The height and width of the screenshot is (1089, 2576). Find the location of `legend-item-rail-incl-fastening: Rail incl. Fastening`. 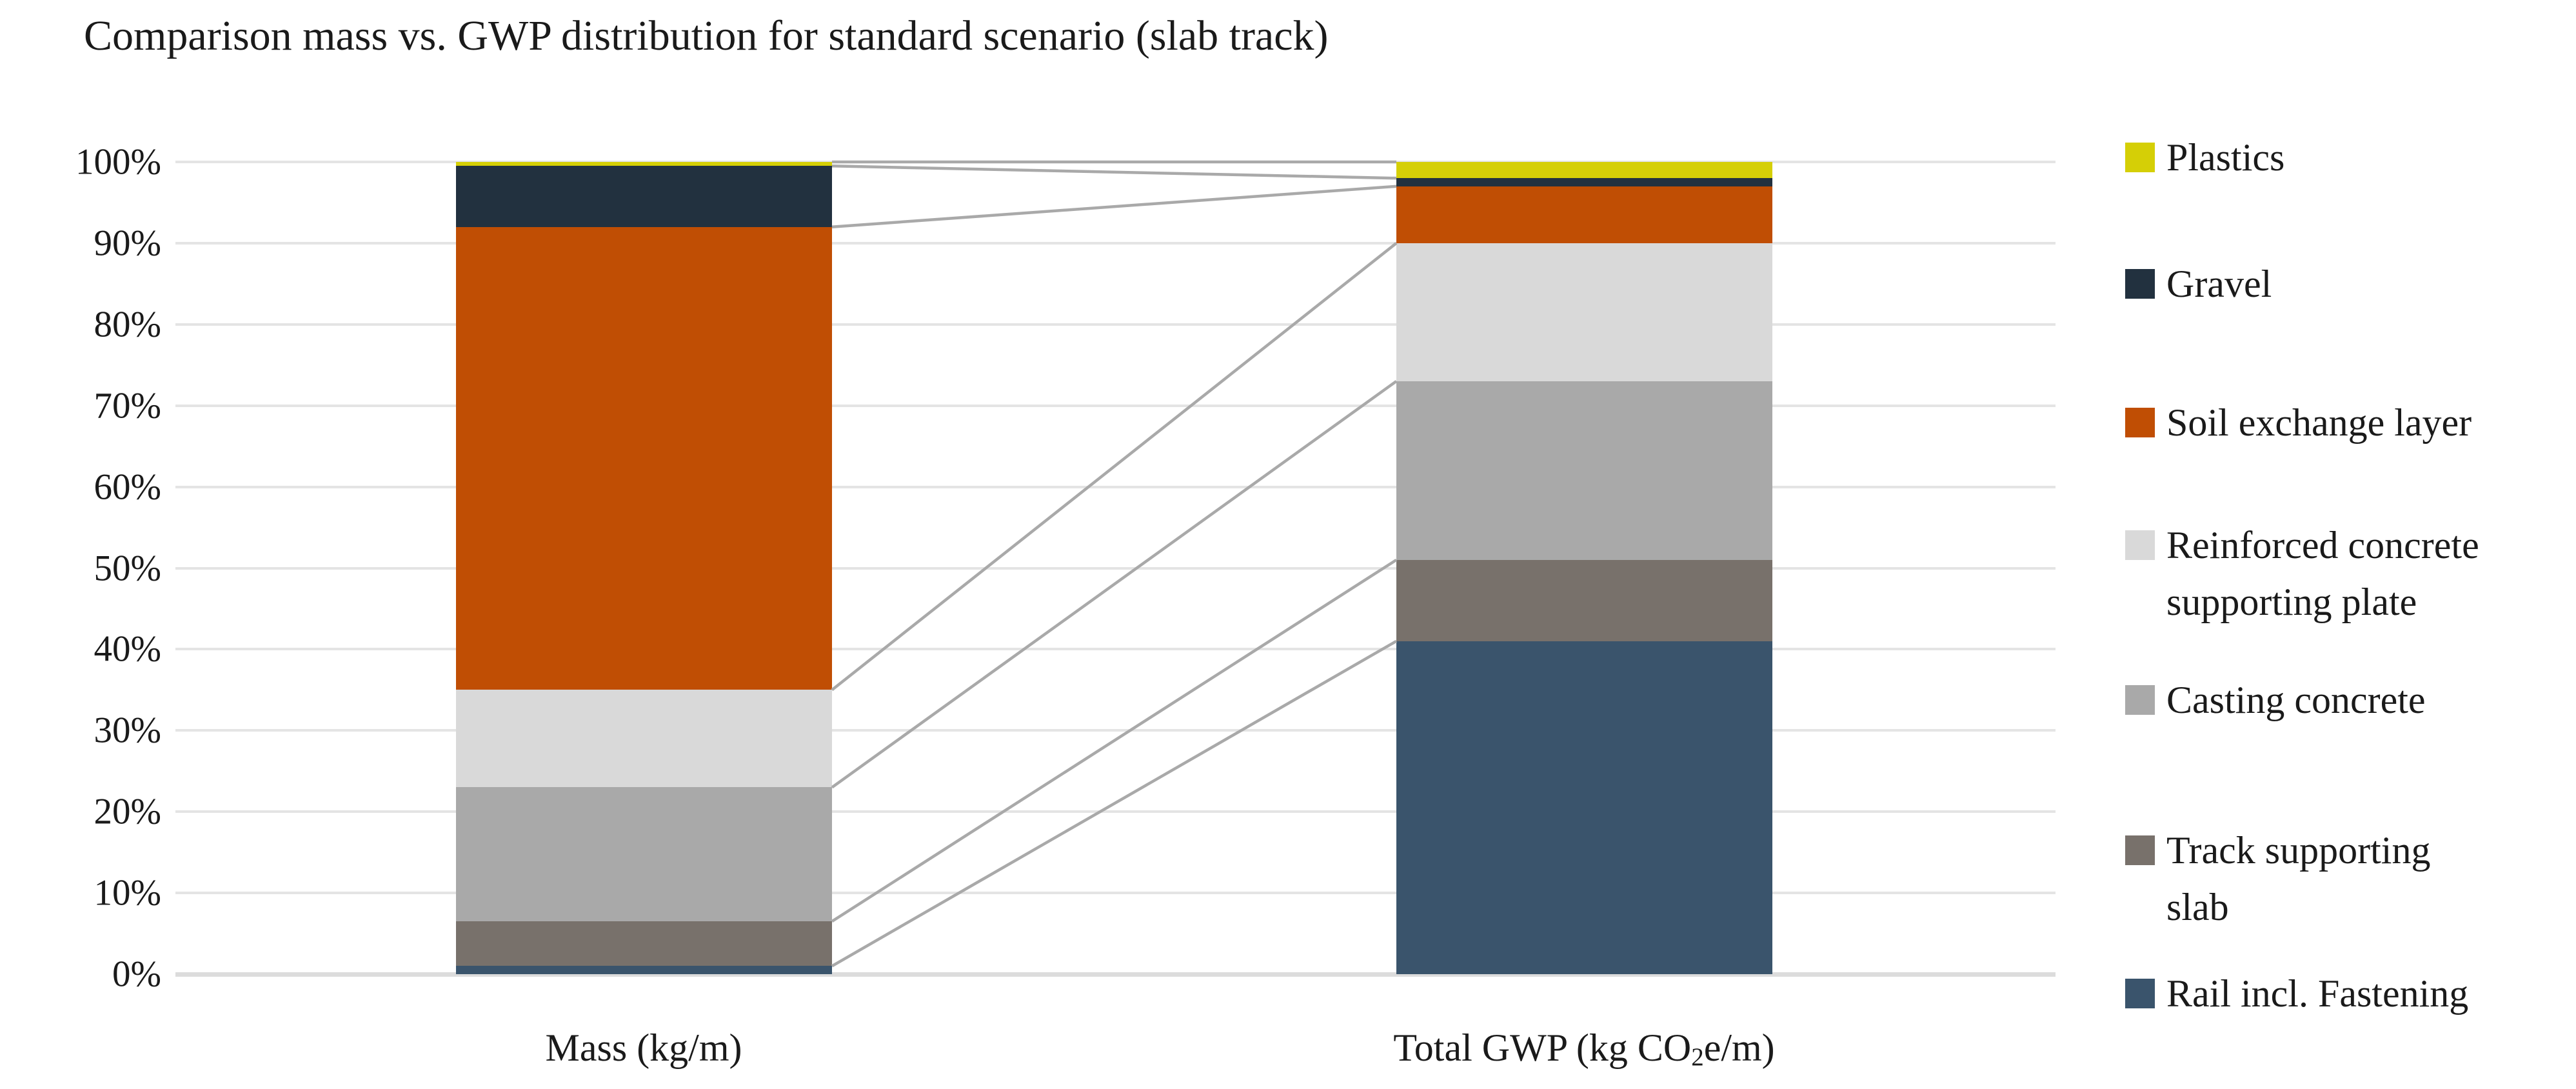

legend-item-rail-incl-fastening: Rail incl. Fastening is located at coordinates (2296, 993).